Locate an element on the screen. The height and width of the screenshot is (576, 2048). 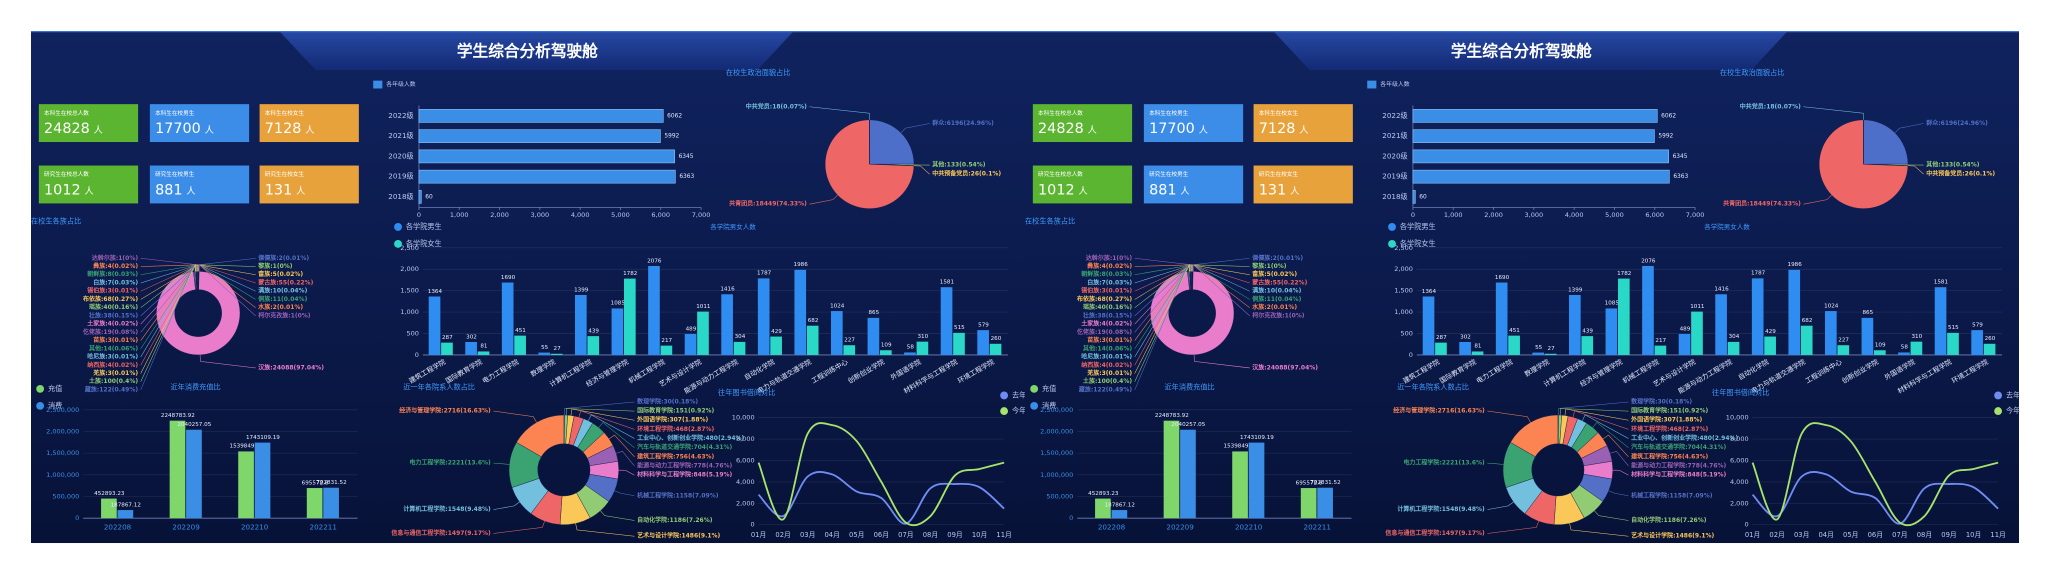
slice-label: 白族:7(0.03%) is located at coordinates (1109, 282).